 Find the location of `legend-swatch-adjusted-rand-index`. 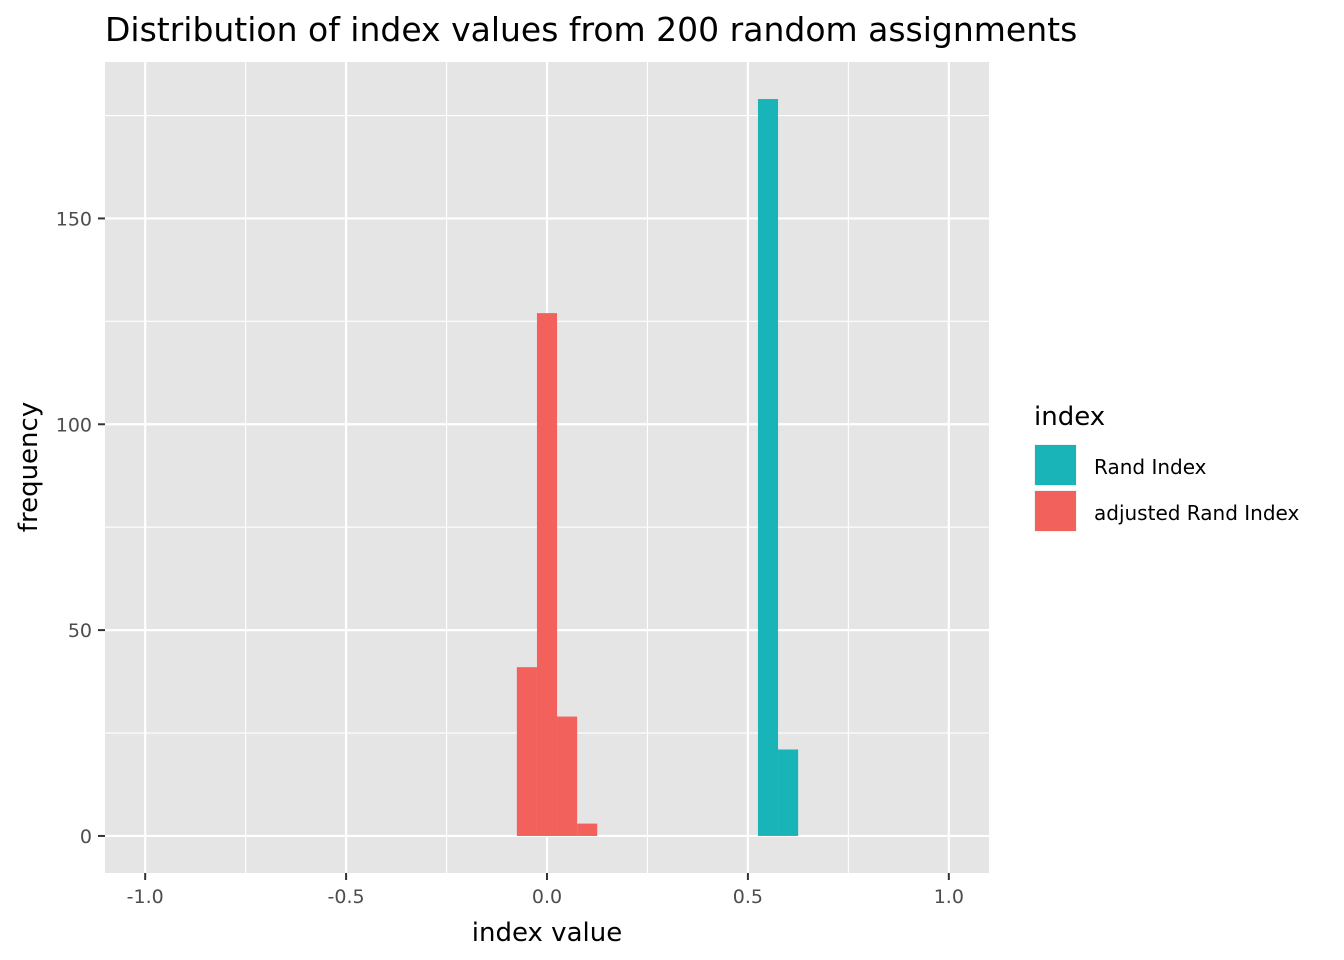

legend-swatch-adjusted-rand-index is located at coordinates (1055, 511).